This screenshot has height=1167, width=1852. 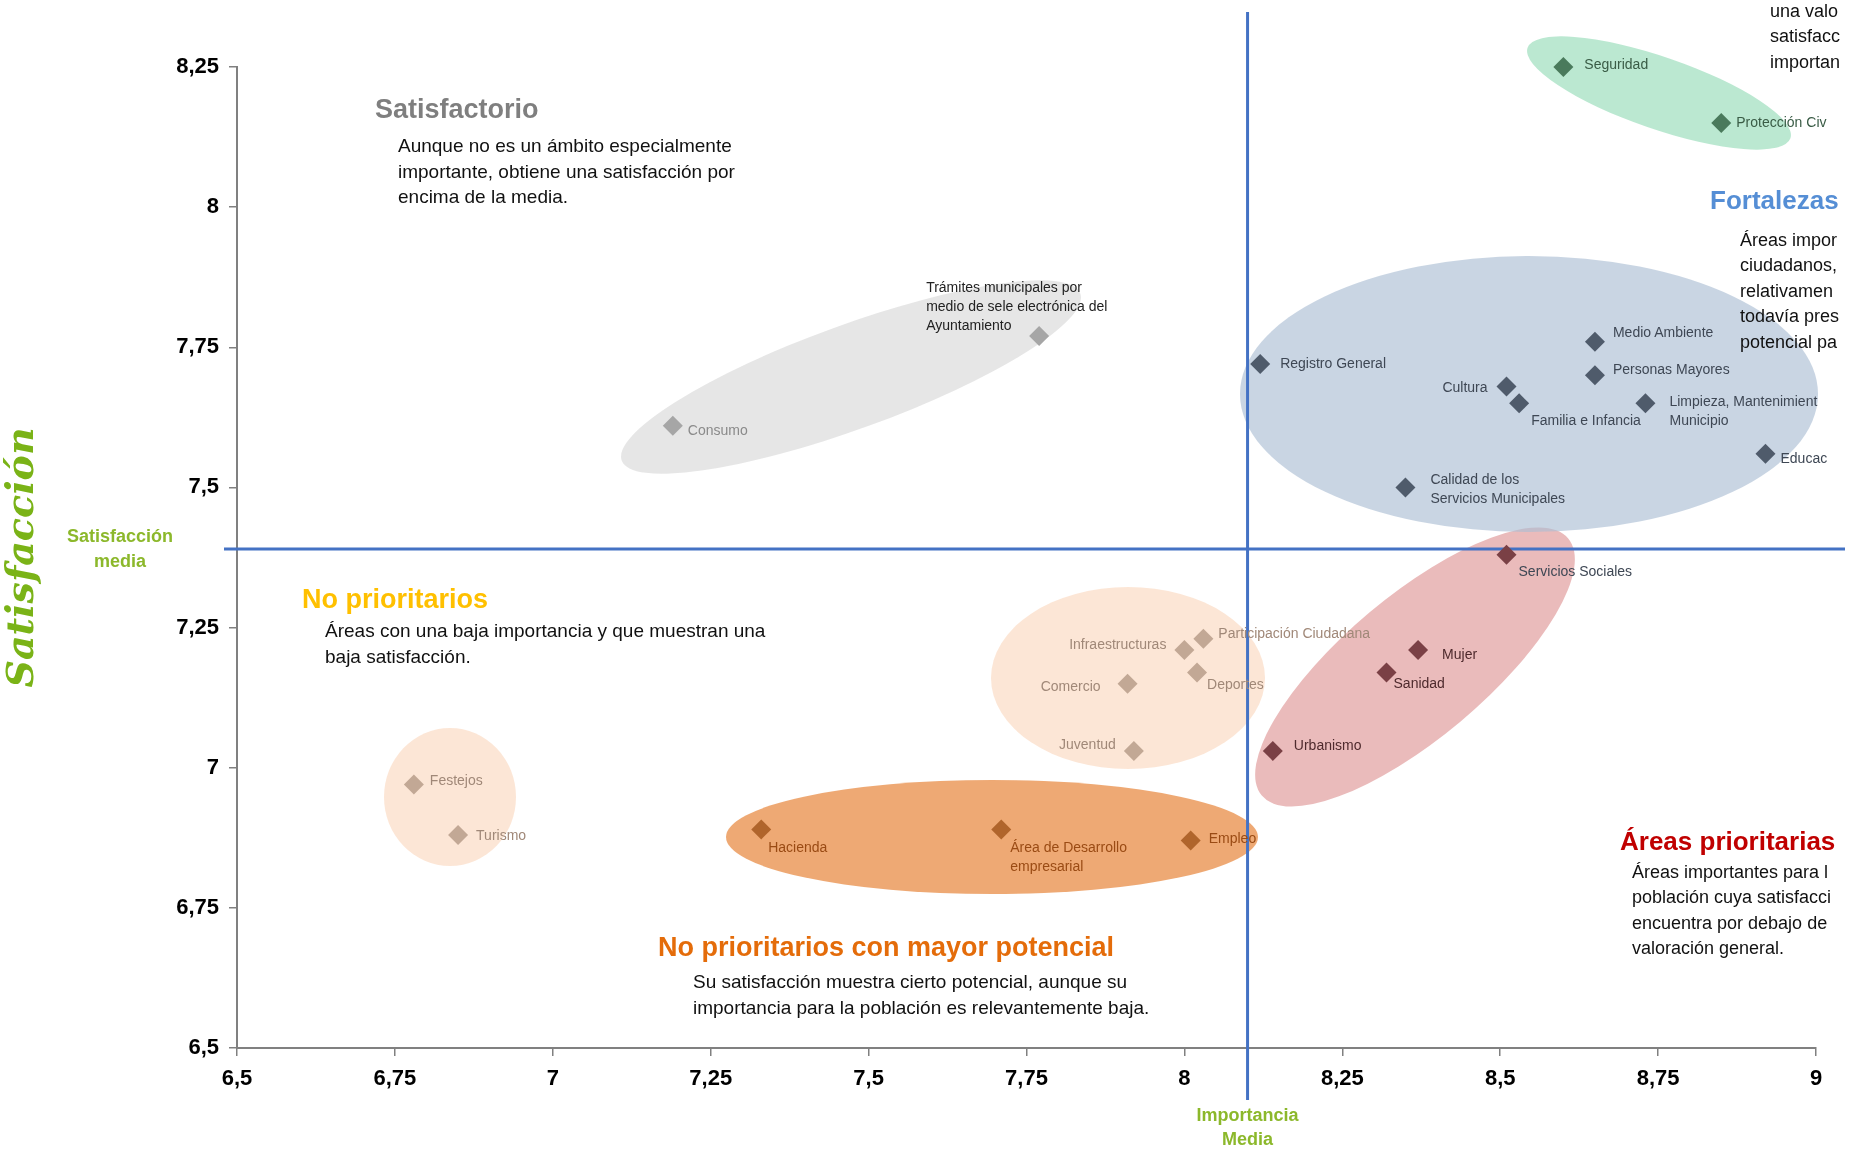 I want to click on annotation: Áreas prioritarias, so click(x=1728, y=841).